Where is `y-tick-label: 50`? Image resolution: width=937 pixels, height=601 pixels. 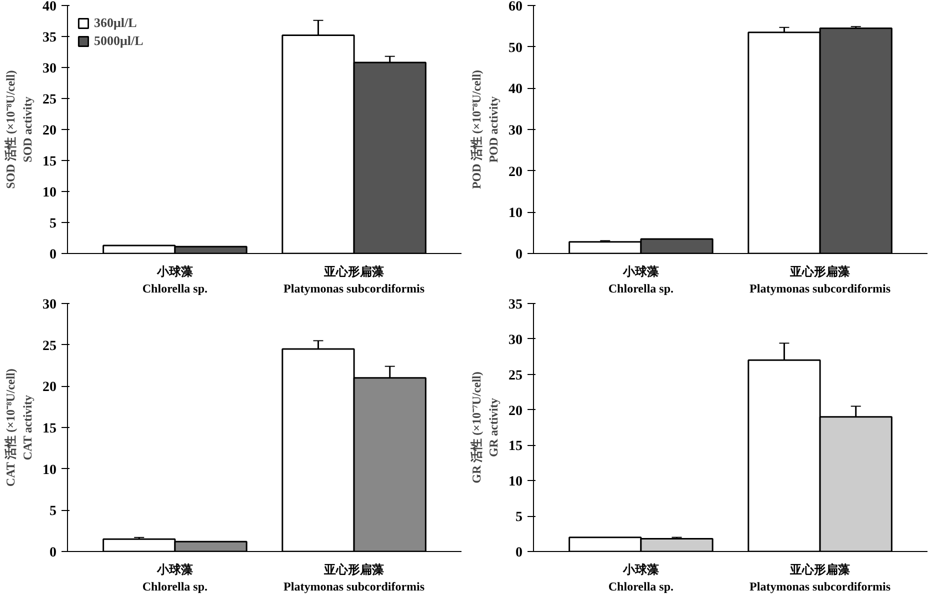 y-tick-label: 50 is located at coordinates (515, 48).